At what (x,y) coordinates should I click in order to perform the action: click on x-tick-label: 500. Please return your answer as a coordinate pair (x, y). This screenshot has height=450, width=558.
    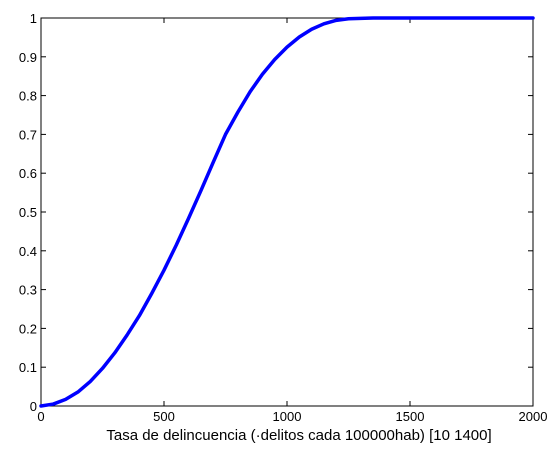
    Looking at the image, I should click on (164, 416).